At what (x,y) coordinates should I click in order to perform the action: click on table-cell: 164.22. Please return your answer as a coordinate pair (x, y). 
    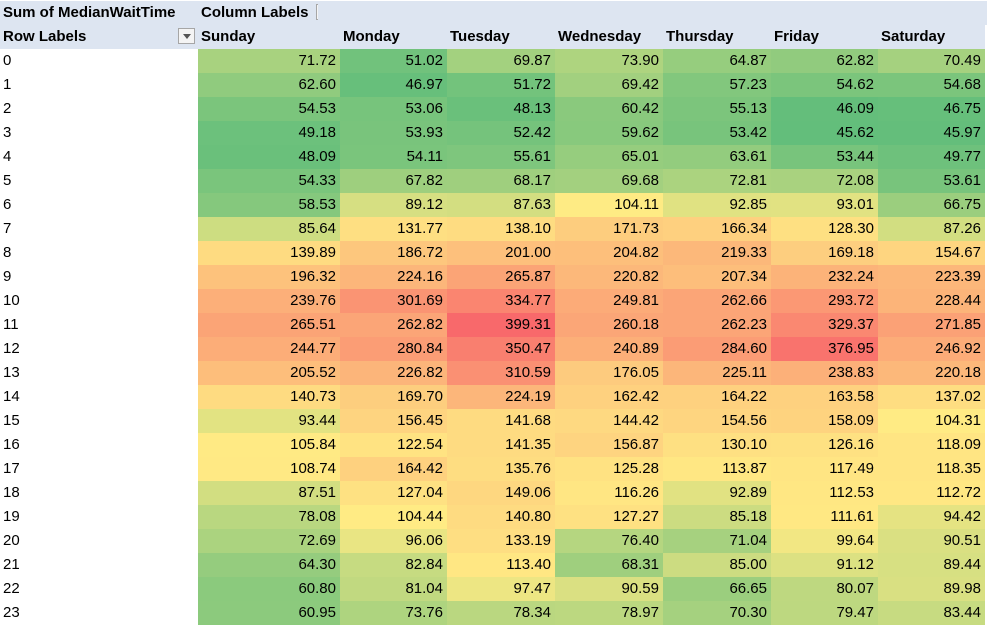
    Looking at the image, I should click on (717, 397).